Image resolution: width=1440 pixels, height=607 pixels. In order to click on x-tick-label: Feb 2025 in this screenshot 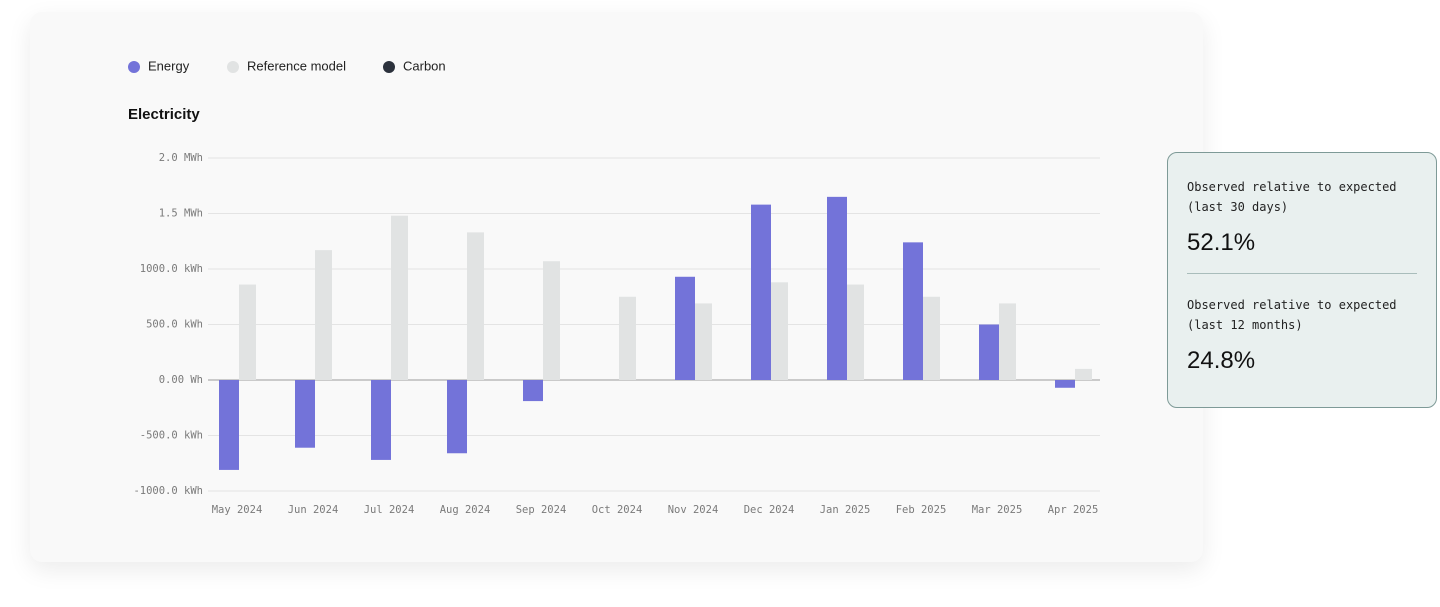, I will do `click(921, 510)`.